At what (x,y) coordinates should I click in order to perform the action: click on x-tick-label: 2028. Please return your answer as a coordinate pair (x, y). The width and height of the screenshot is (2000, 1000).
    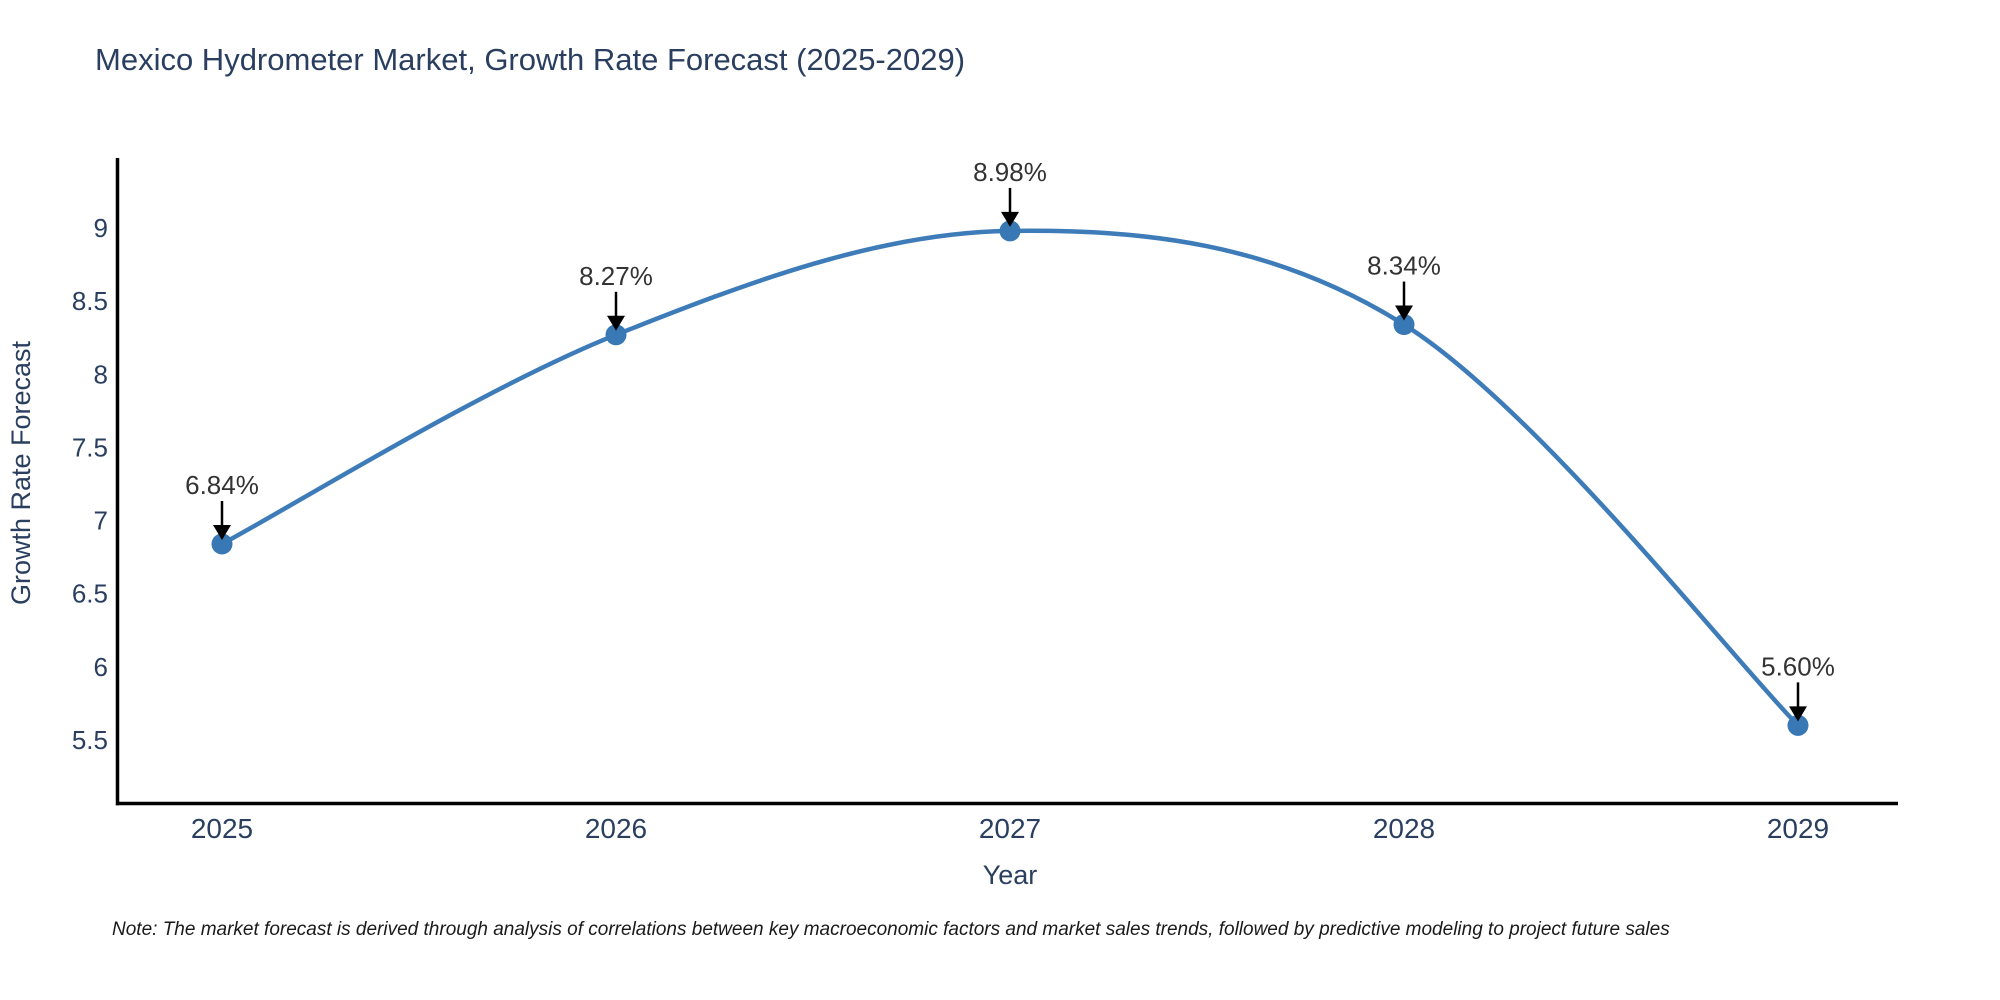
    Looking at the image, I should click on (1404, 828).